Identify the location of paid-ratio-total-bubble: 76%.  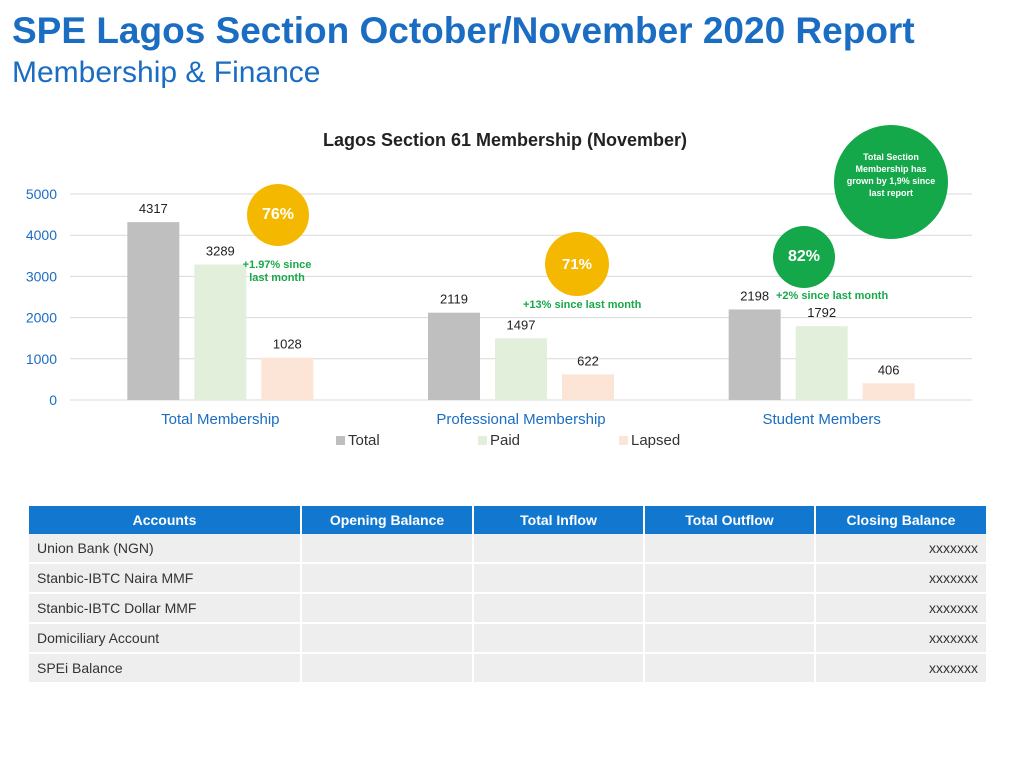
(278, 215).